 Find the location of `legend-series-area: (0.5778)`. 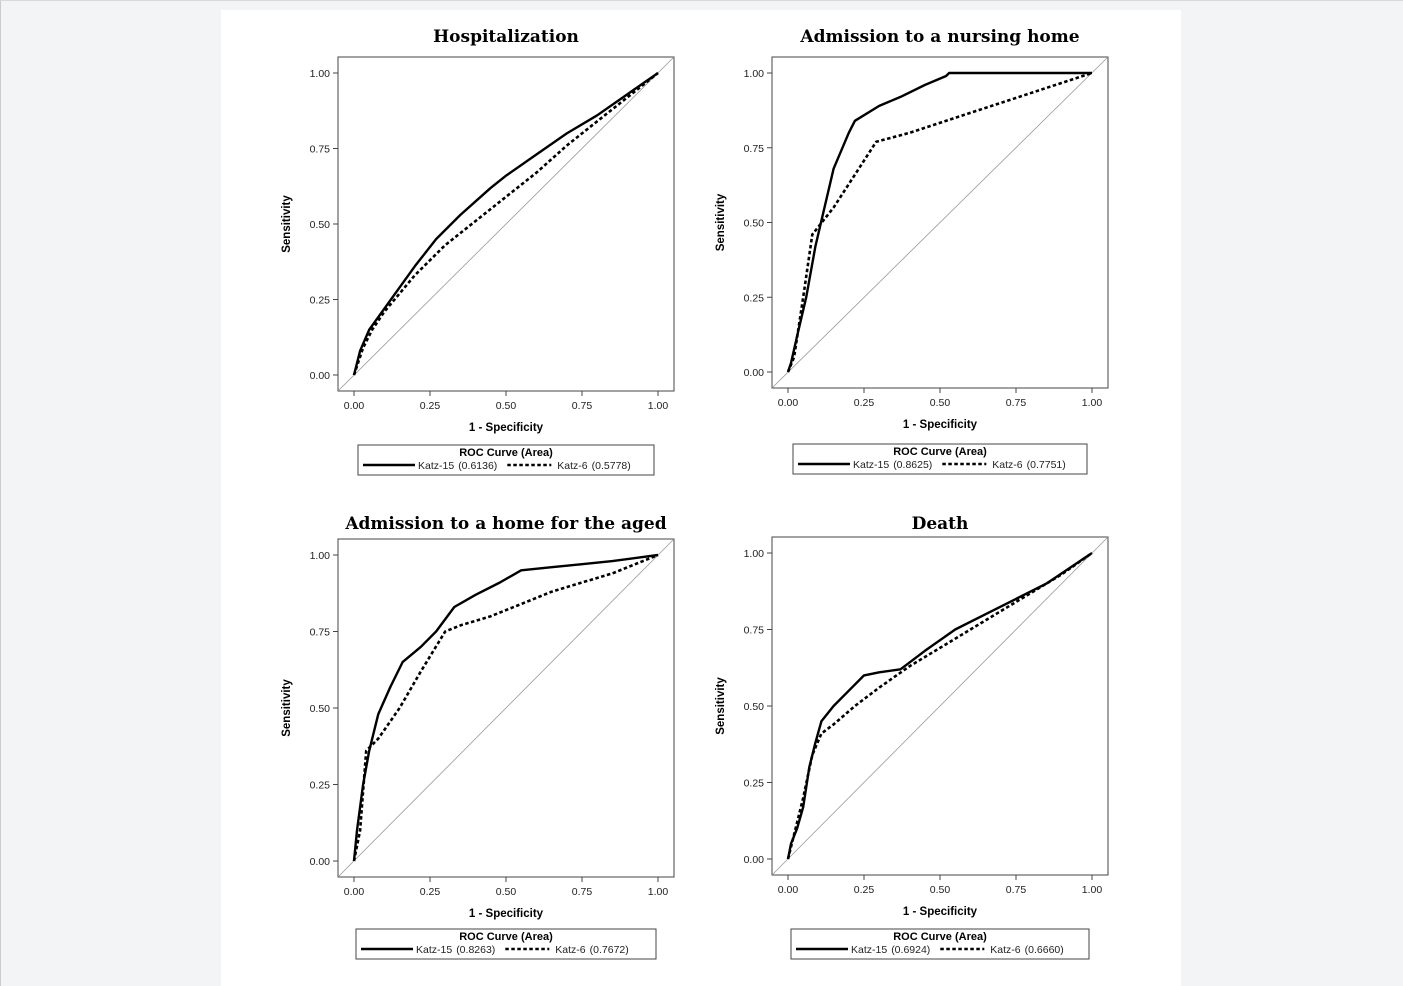

legend-series-area: (0.5778) is located at coordinates (611, 466).